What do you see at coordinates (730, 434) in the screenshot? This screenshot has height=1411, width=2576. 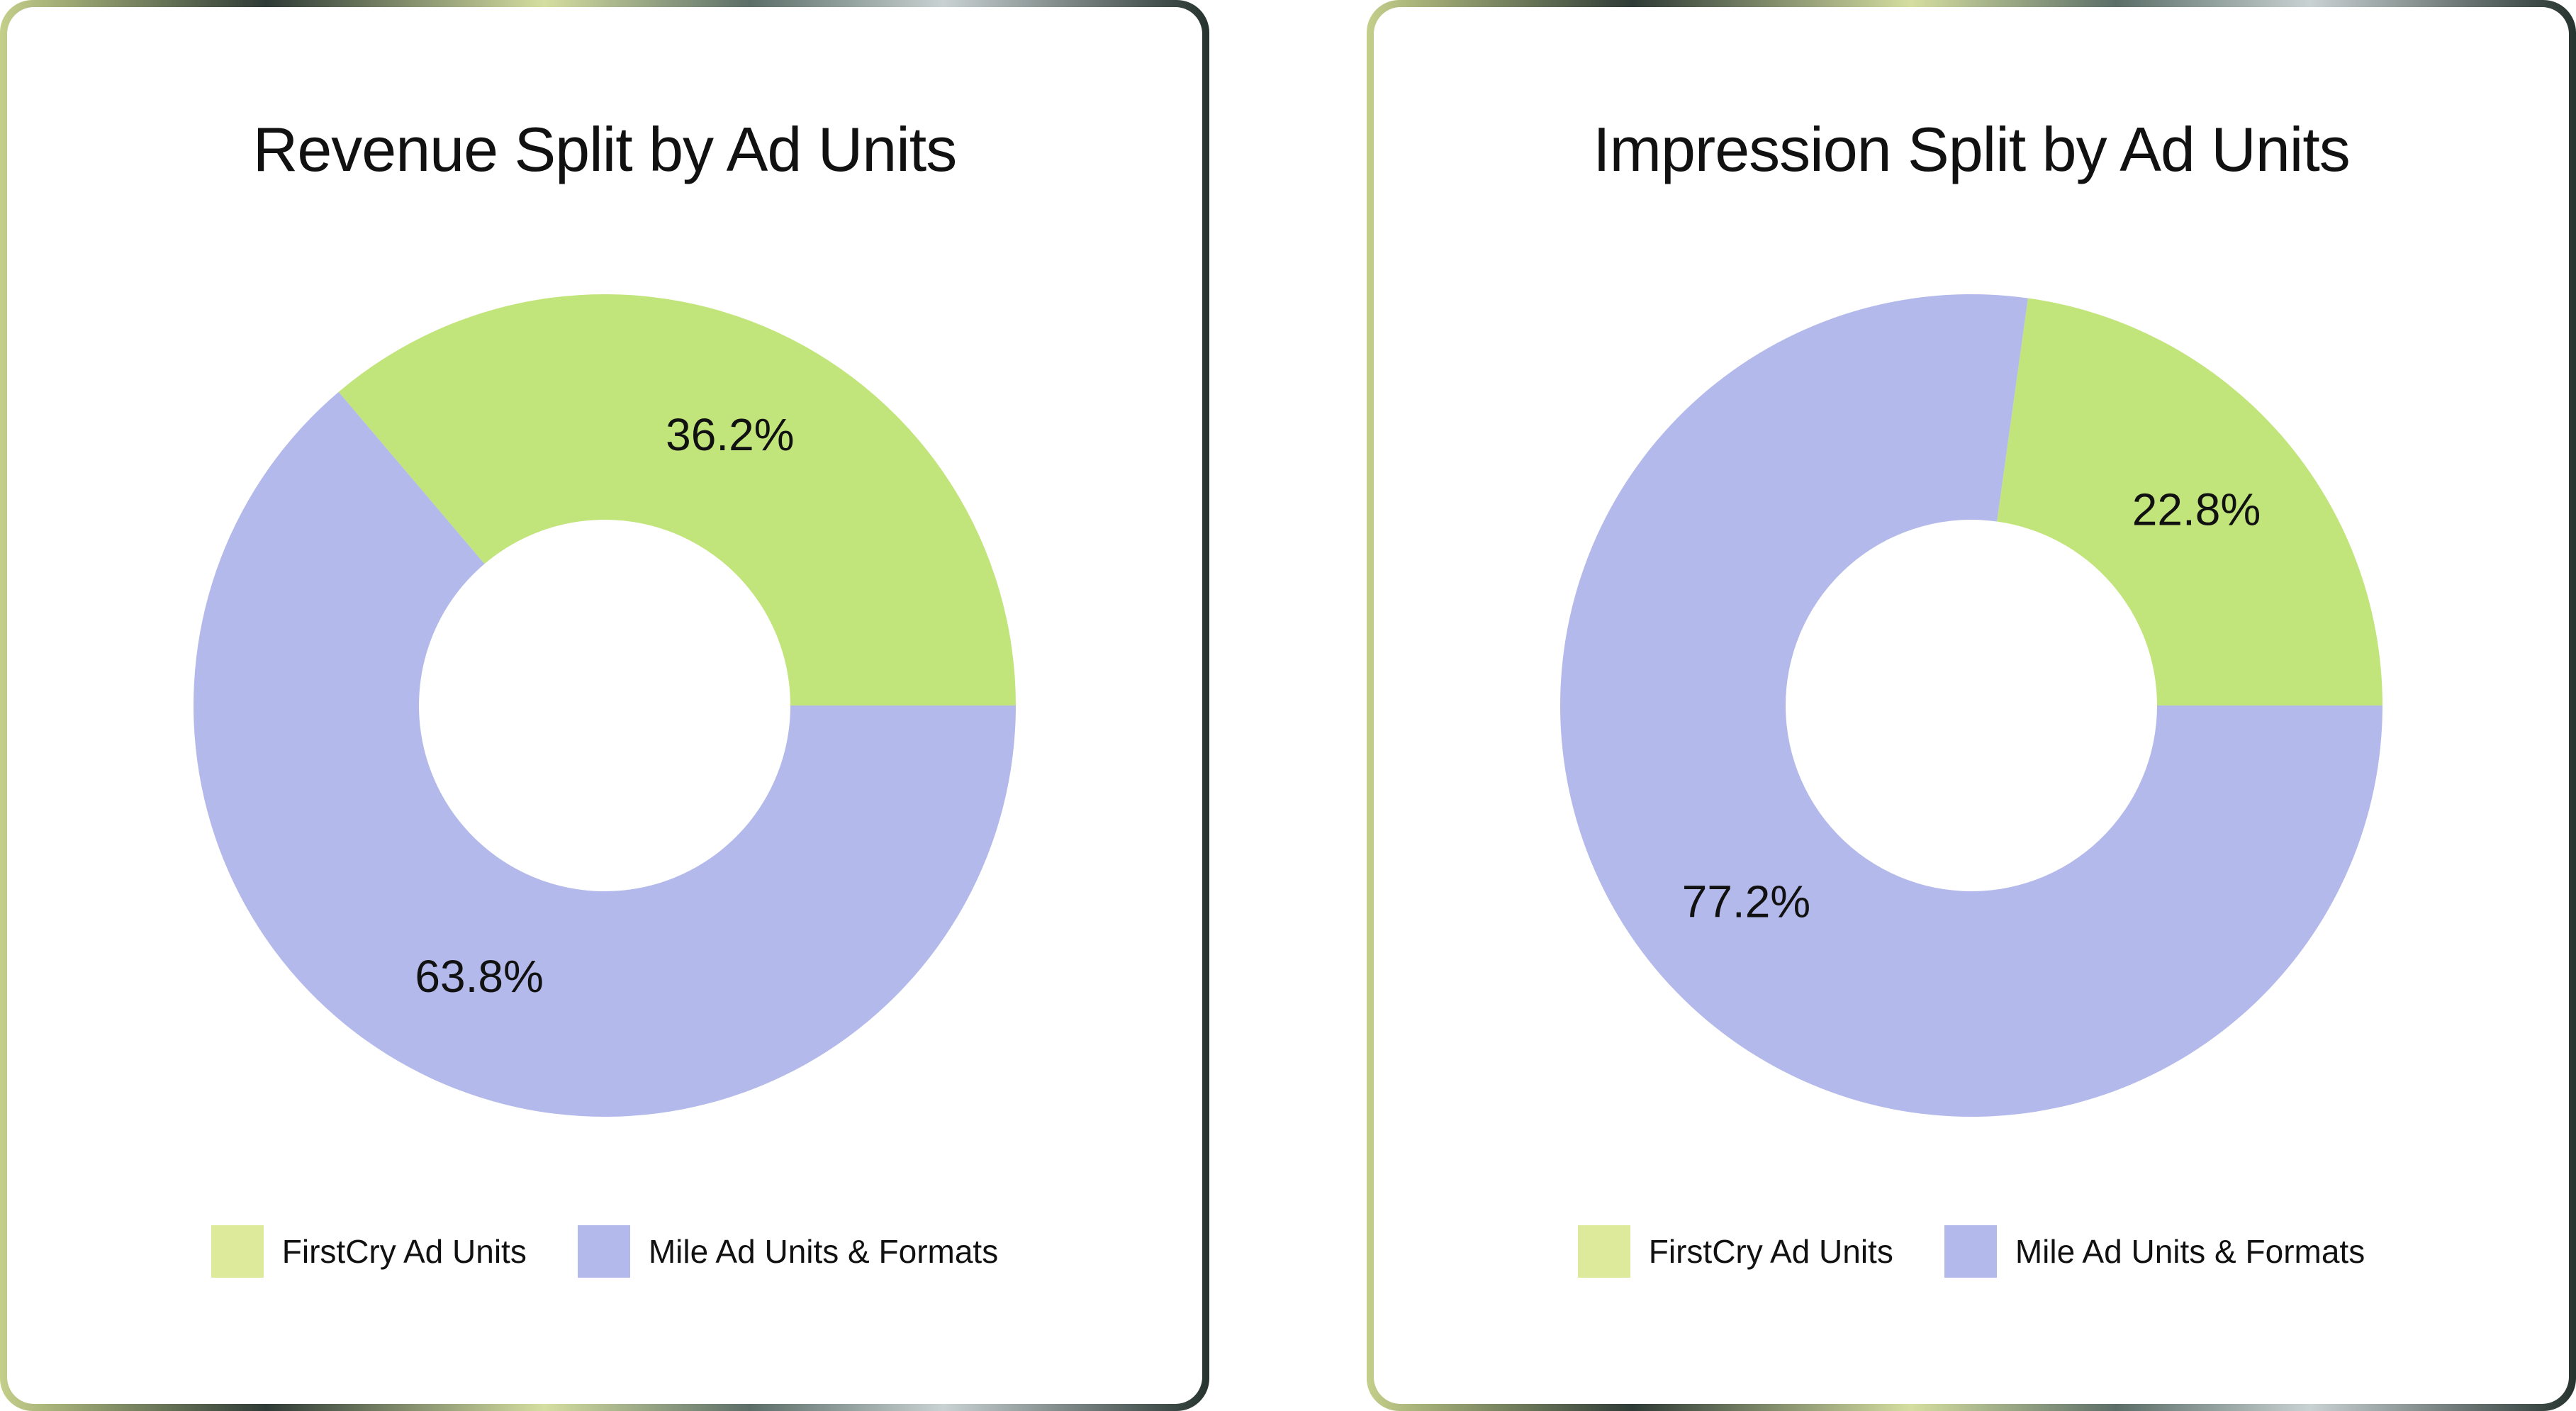 I see `revenue-slice-label-firstcry: 36.2%` at bounding box center [730, 434].